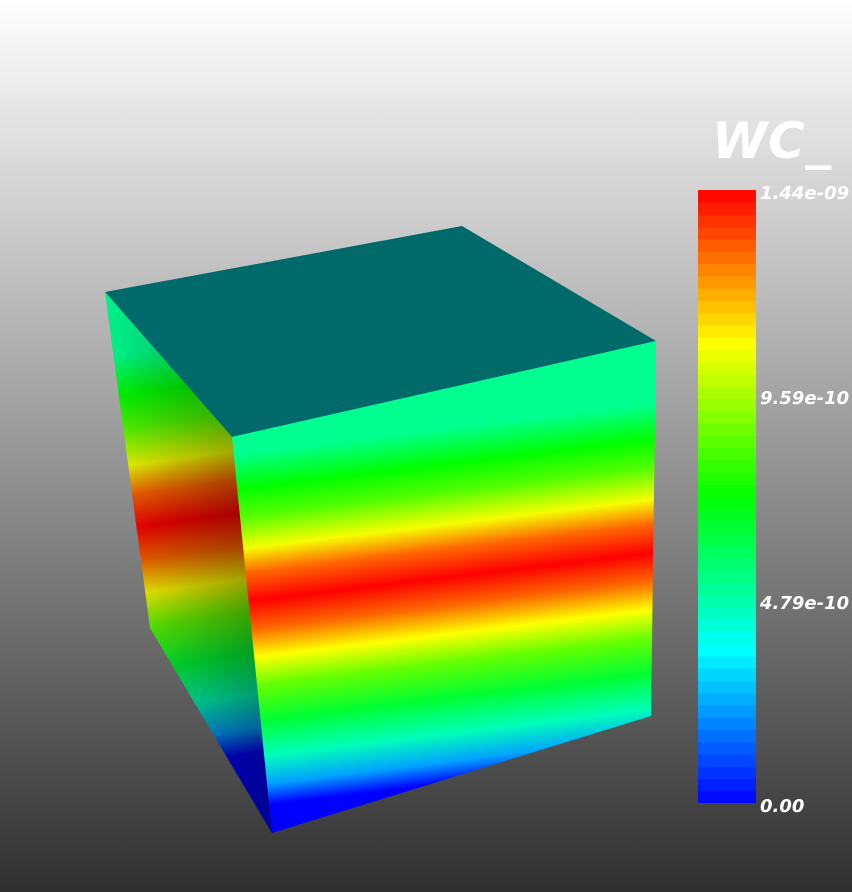 This screenshot has width=852, height=892. What do you see at coordinates (805, 398) in the screenshot?
I see `scalar-bar-tick-2: 9.59e-10` at bounding box center [805, 398].